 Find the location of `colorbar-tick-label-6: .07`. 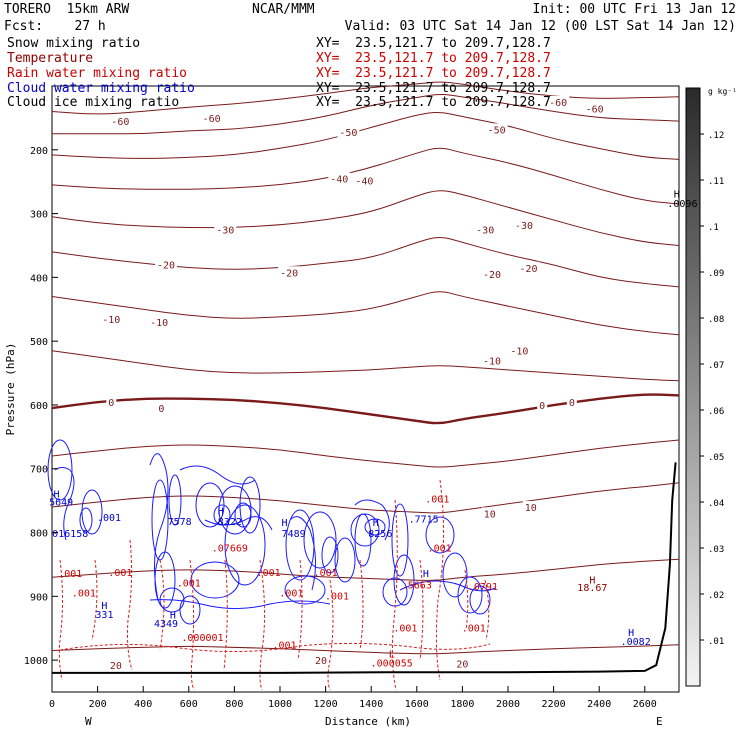

colorbar-tick-label-6: .07 is located at coordinates (716, 366).